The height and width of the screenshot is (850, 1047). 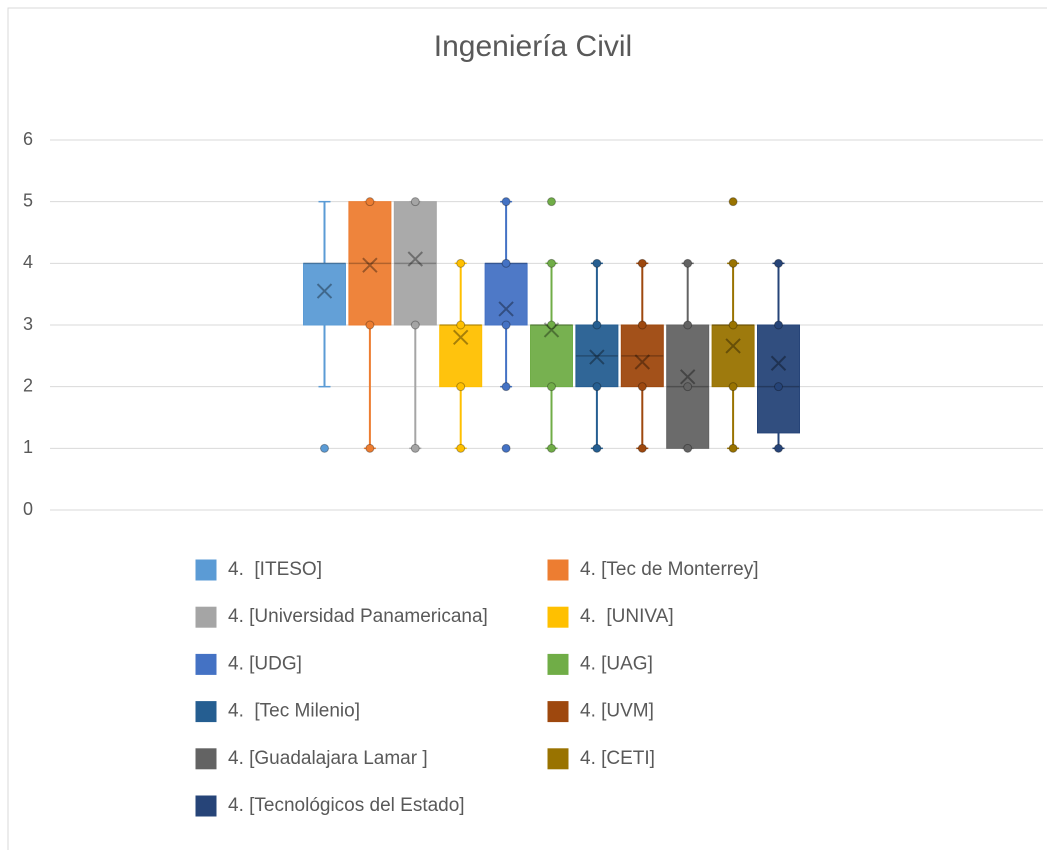 What do you see at coordinates (28, 509) in the screenshot?
I see `y-tick-label: 0` at bounding box center [28, 509].